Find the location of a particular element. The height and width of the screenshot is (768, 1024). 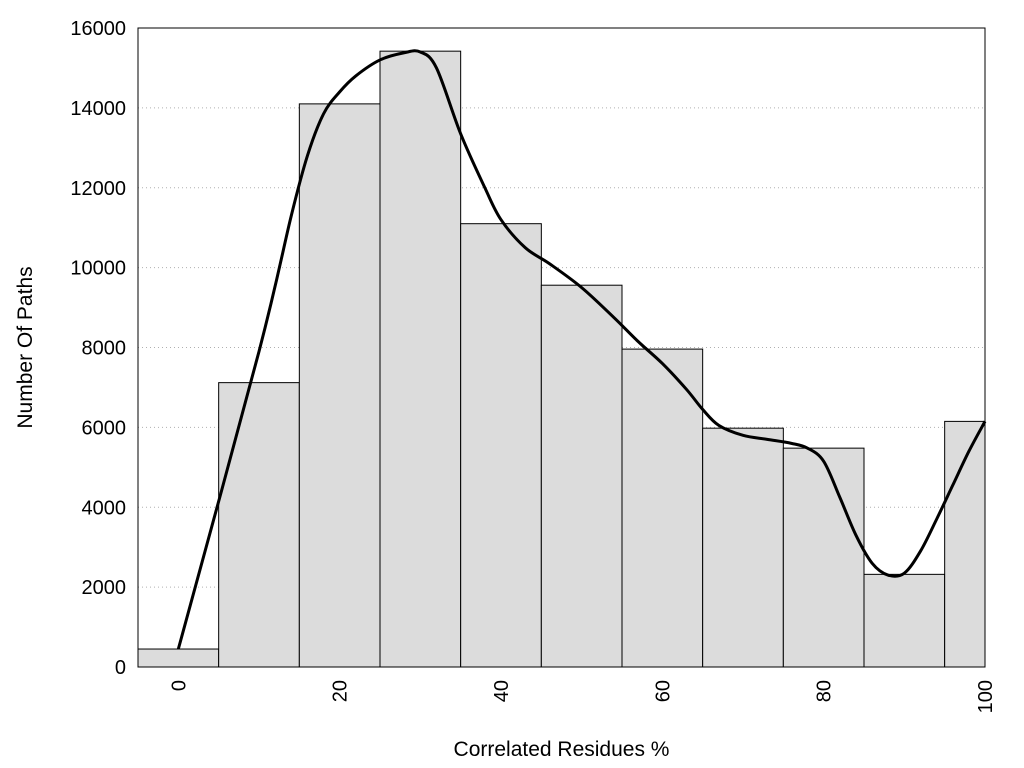

x-tick-label: 60 is located at coordinates (663, 691).